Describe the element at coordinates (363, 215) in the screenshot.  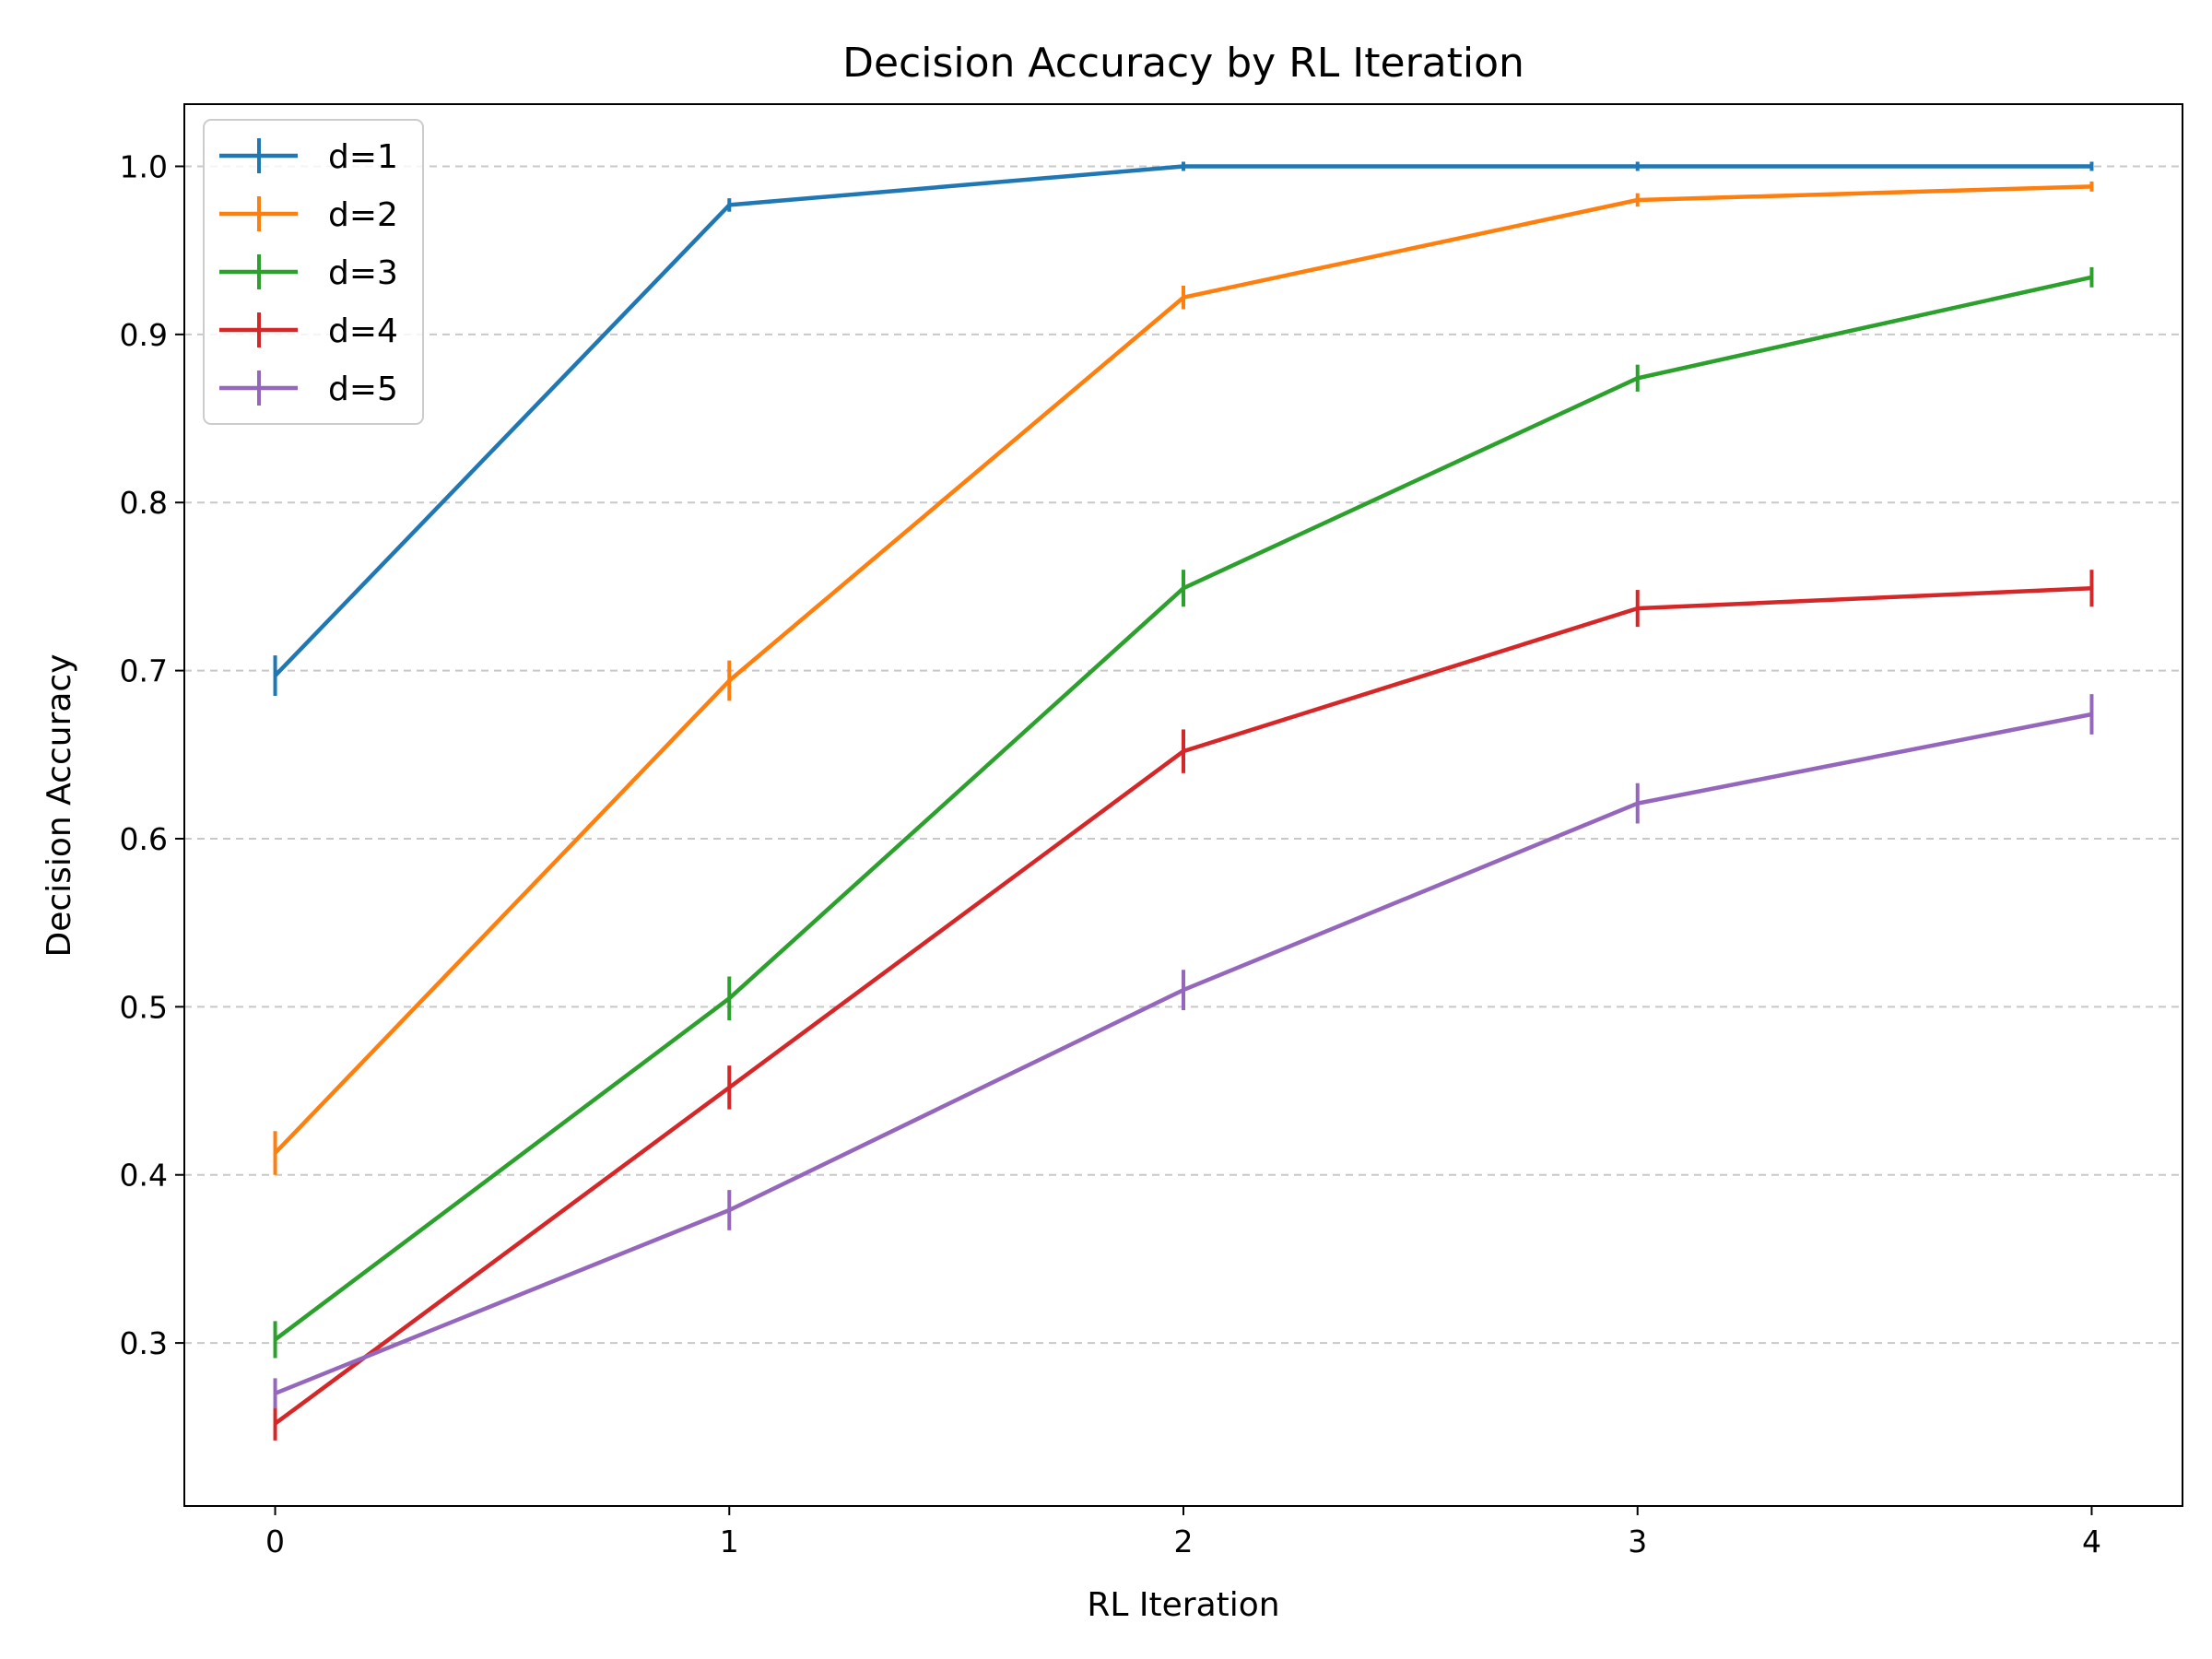
I see `legend-label: d=2` at that location.